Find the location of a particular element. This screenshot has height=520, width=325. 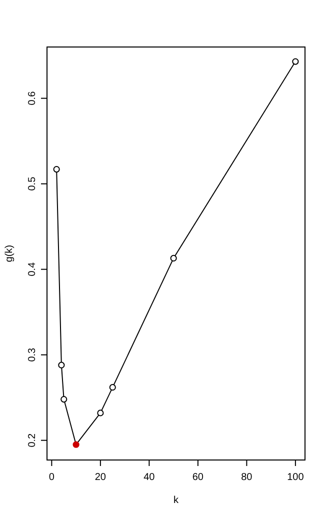

y-tick-label: 0.3 is located at coordinates (32, 354).